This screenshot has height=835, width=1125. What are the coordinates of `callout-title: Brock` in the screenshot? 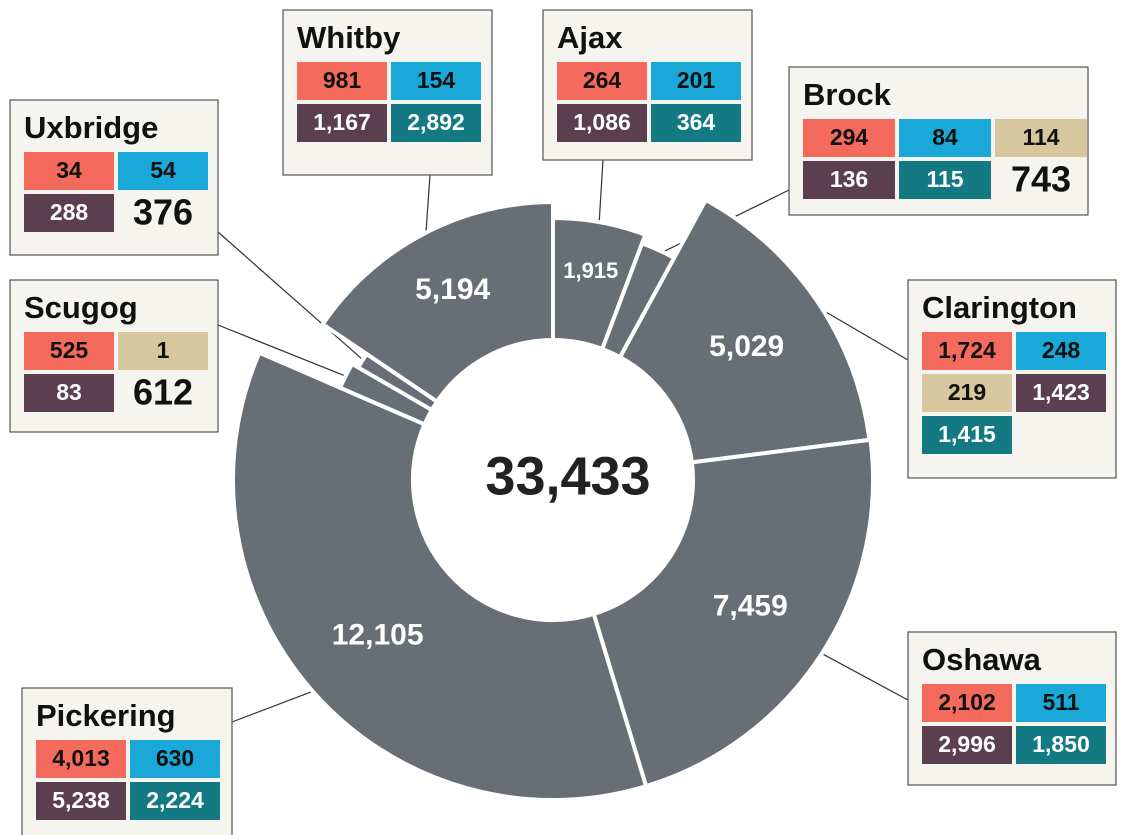 It's located at (847, 94).